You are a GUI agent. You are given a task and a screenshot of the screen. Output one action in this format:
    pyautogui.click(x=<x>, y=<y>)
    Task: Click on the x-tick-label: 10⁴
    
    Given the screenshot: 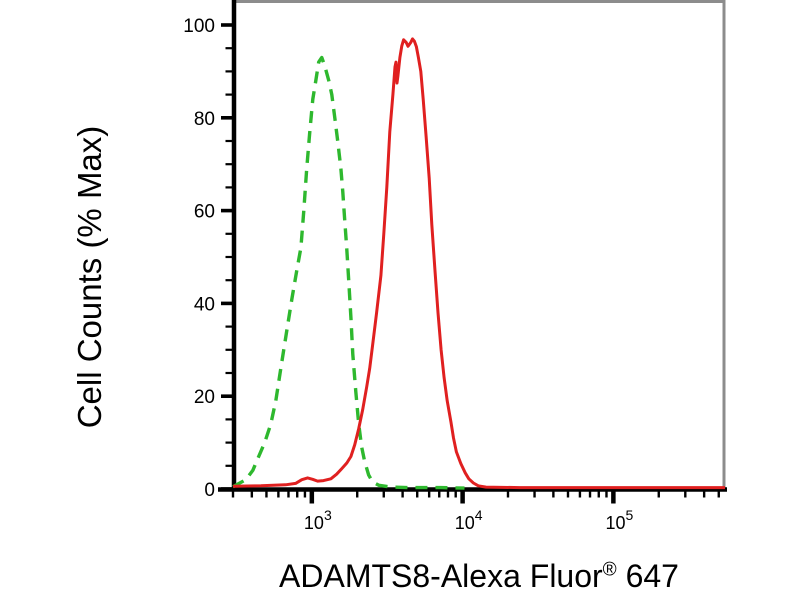 What is the action you would take?
    pyautogui.click(x=469, y=520)
    